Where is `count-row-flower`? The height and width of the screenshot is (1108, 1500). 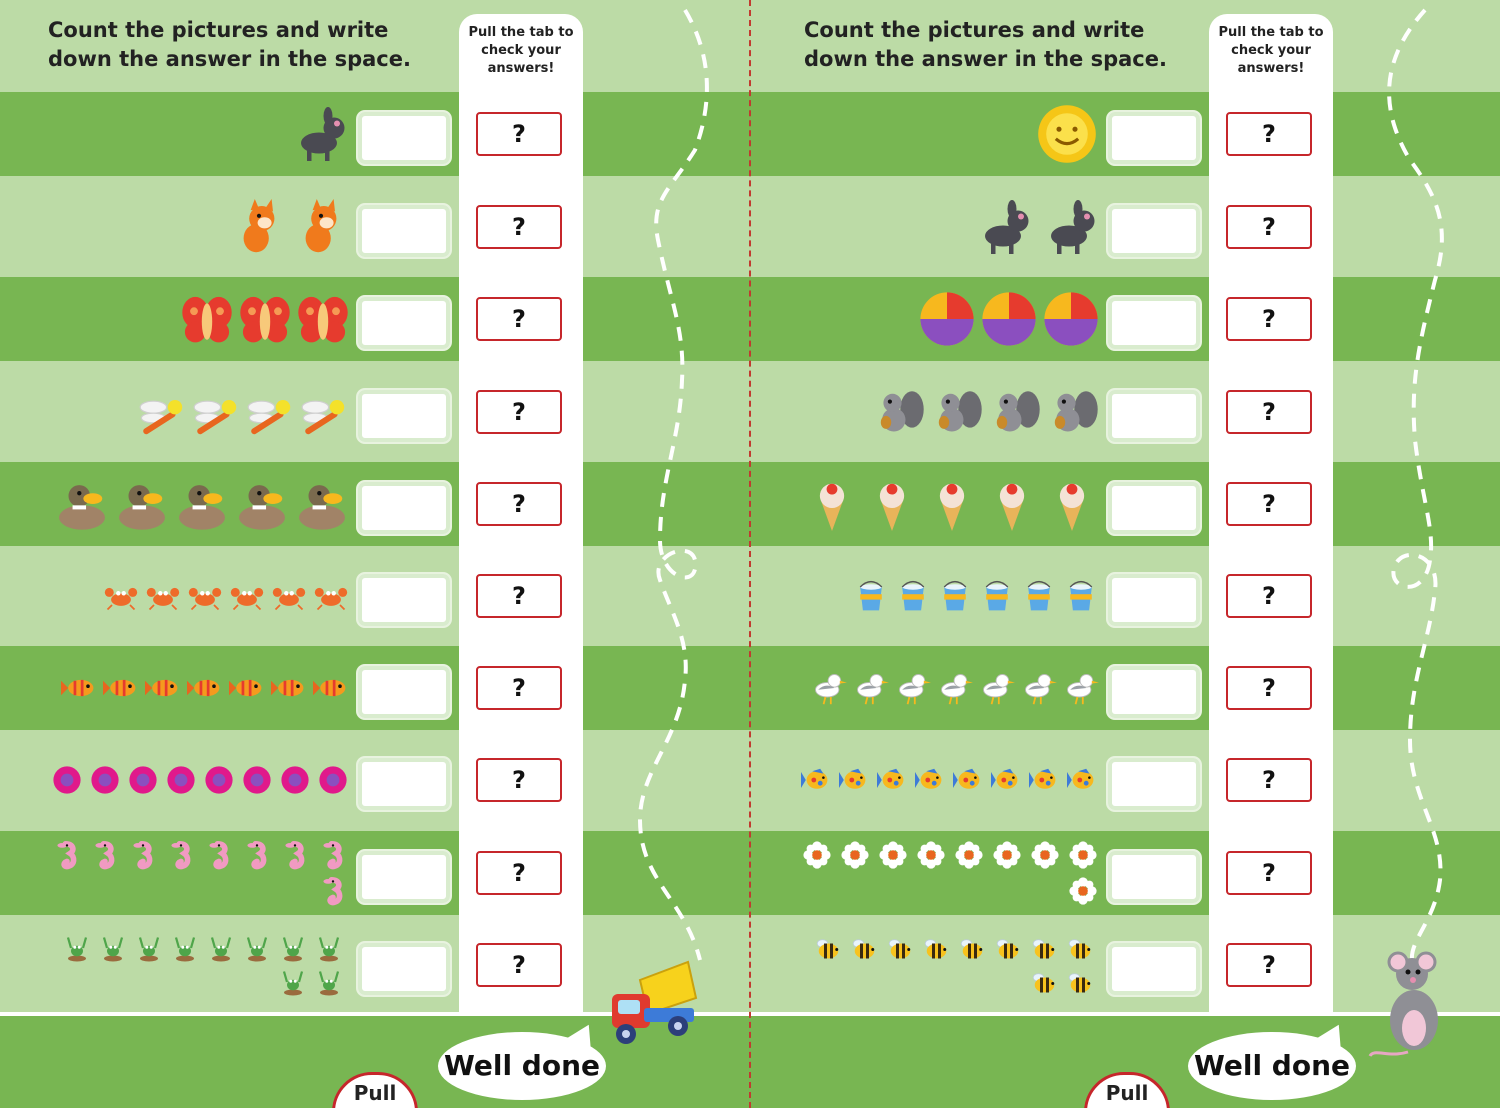 count-row-flower is located at coordinates (375, 780).